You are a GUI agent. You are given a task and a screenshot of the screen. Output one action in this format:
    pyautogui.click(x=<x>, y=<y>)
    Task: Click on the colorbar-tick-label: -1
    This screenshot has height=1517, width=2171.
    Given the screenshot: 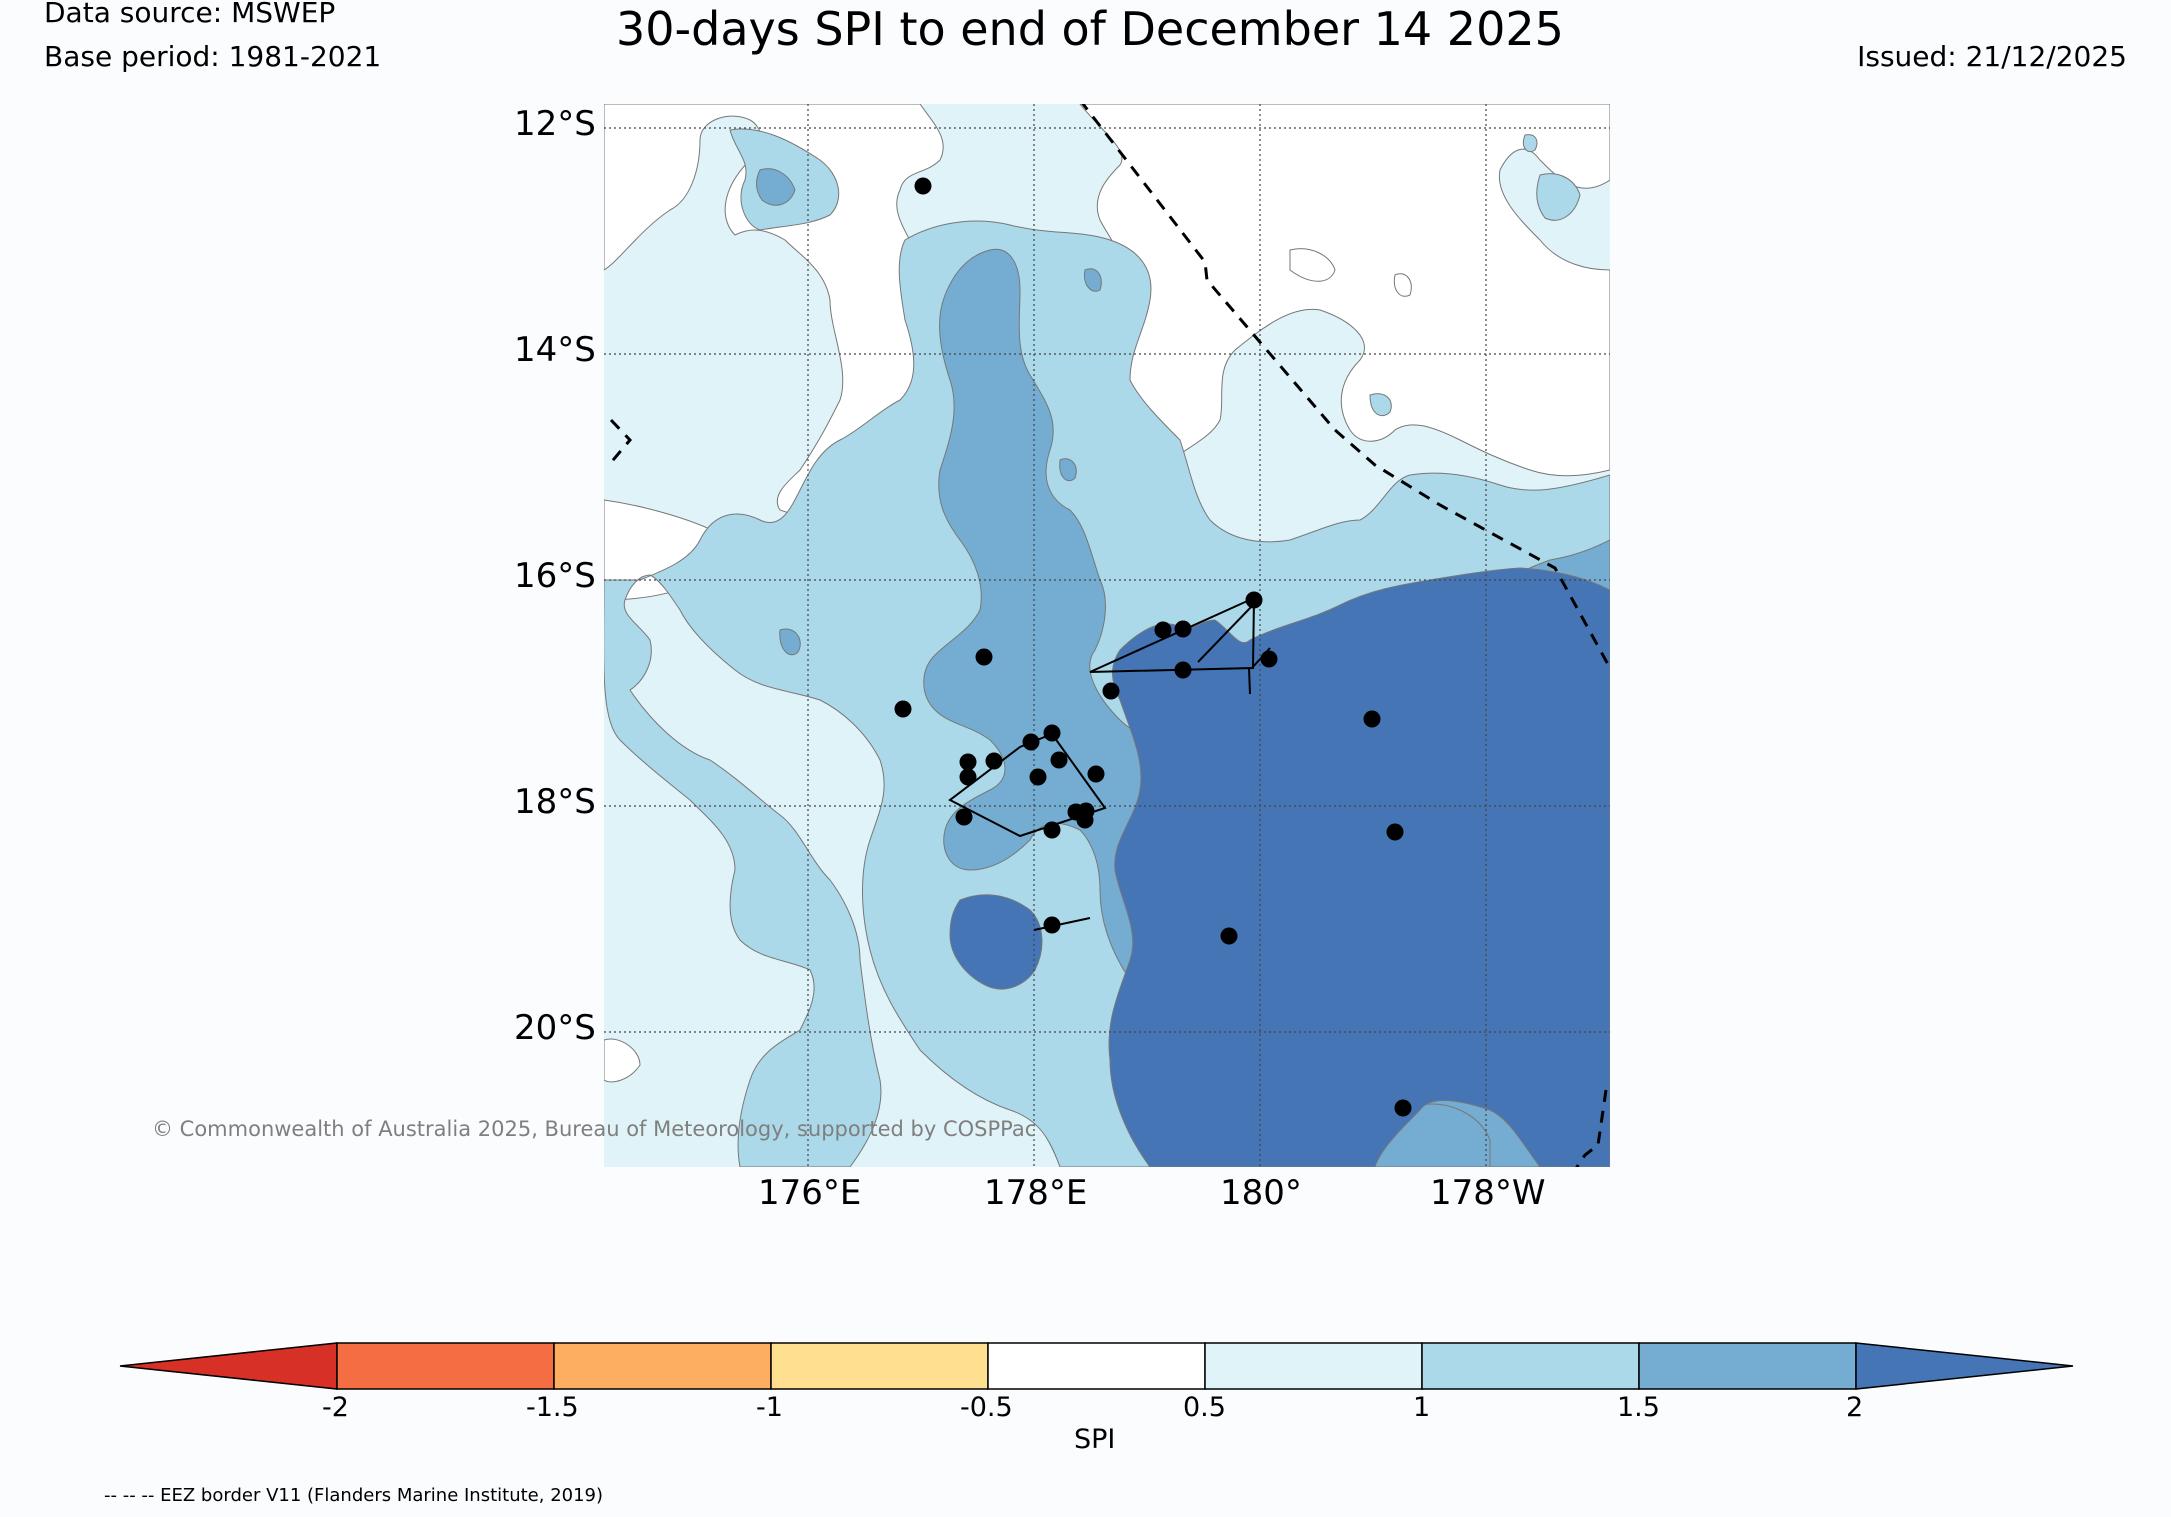 What is the action you would take?
    pyautogui.click(x=769, y=1407)
    